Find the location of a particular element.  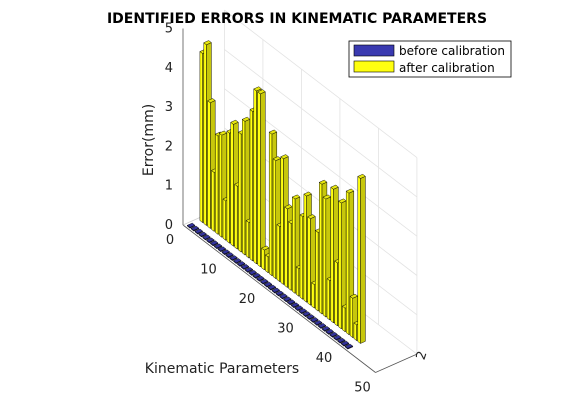

z-tick-label: 0 is located at coordinates (169, 225).